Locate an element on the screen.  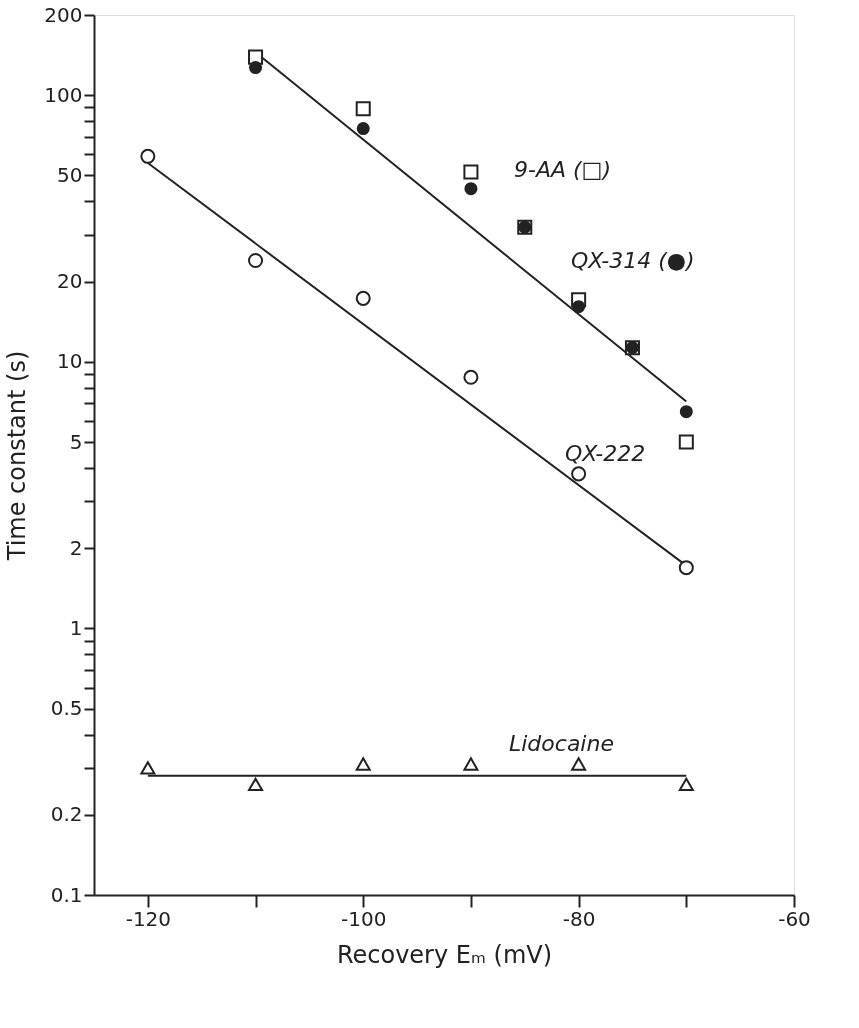
y-tick-label: 0.5 is located at coordinates (66, 708).